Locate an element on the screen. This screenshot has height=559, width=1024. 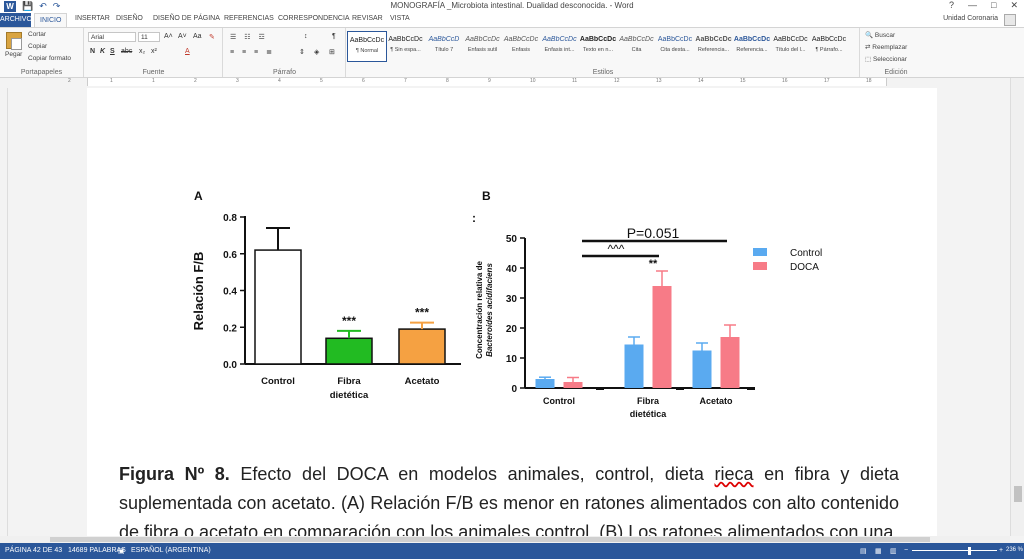
change-case-button: Aa is located at coordinates (197, 36).